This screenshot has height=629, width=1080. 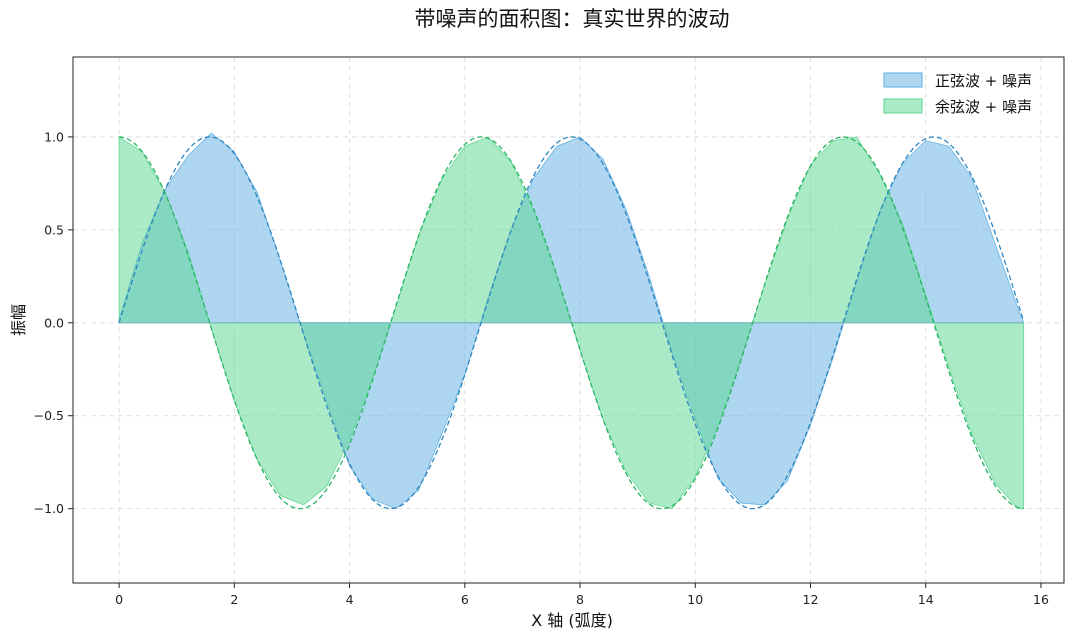 What do you see at coordinates (572, 19) in the screenshot?
I see `chart-title: 带噪声的面积图：真实世界的波动` at bounding box center [572, 19].